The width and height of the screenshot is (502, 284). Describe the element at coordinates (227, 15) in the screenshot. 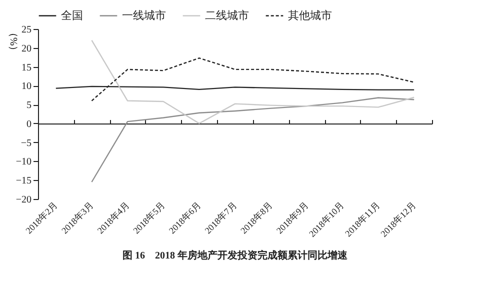

I see `legend-label: 二线城市` at that location.